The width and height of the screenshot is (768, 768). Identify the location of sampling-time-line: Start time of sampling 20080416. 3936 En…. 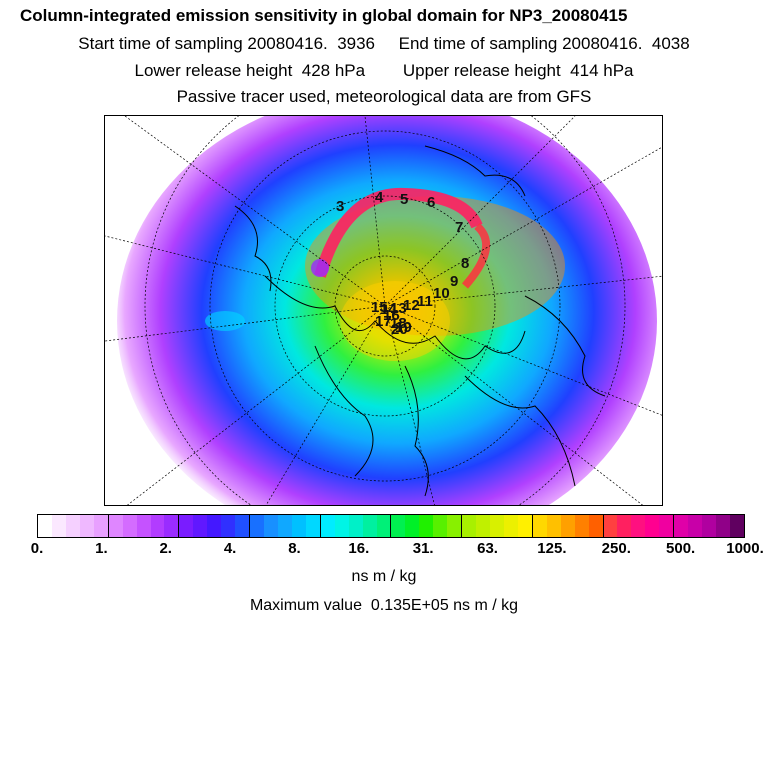
(384, 43).